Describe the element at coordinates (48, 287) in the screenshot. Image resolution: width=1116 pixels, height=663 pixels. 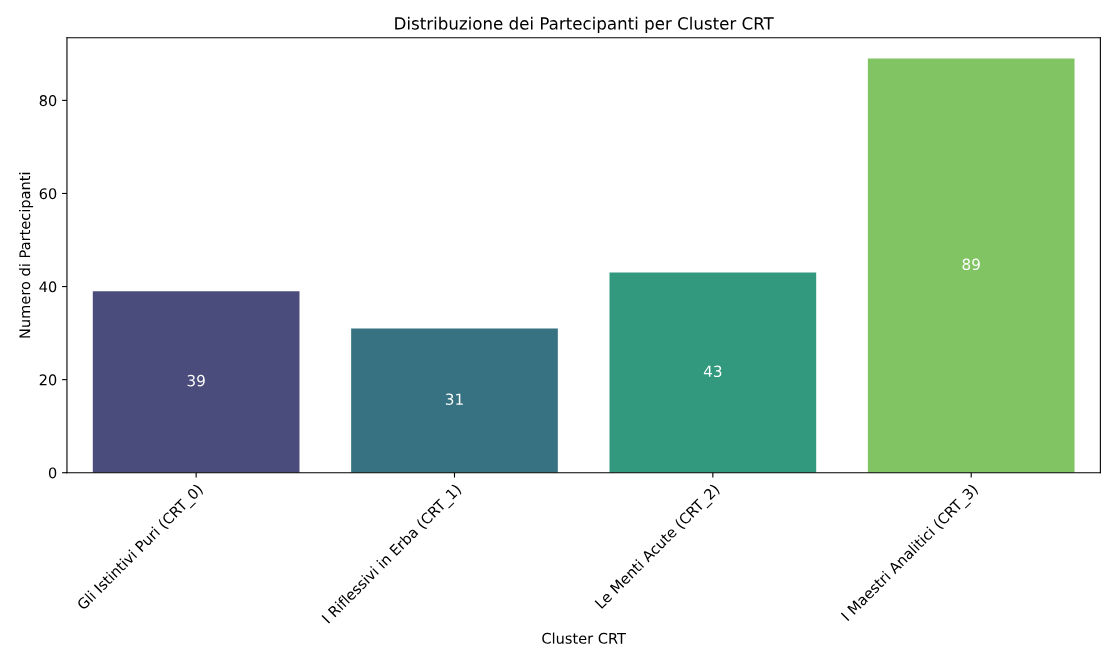
I see `y-tick-label: 40` at that location.